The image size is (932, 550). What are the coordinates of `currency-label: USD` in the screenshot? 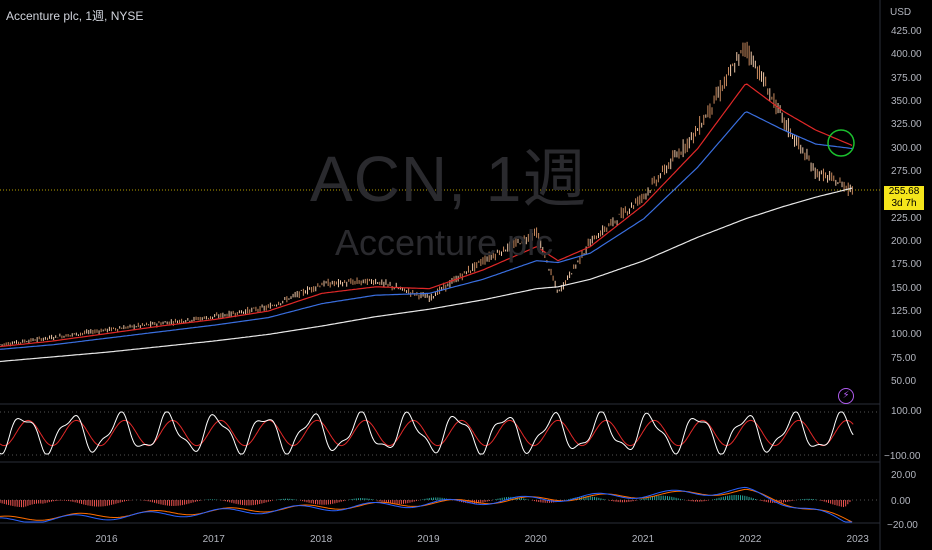 It's located at (901, 12).